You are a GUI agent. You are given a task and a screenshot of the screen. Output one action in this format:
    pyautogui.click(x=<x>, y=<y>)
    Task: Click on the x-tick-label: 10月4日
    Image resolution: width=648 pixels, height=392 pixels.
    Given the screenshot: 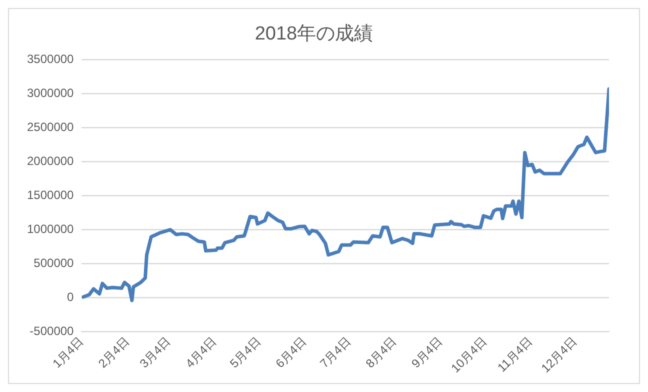 What is the action you would take?
    pyautogui.click(x=469, y=355)
    